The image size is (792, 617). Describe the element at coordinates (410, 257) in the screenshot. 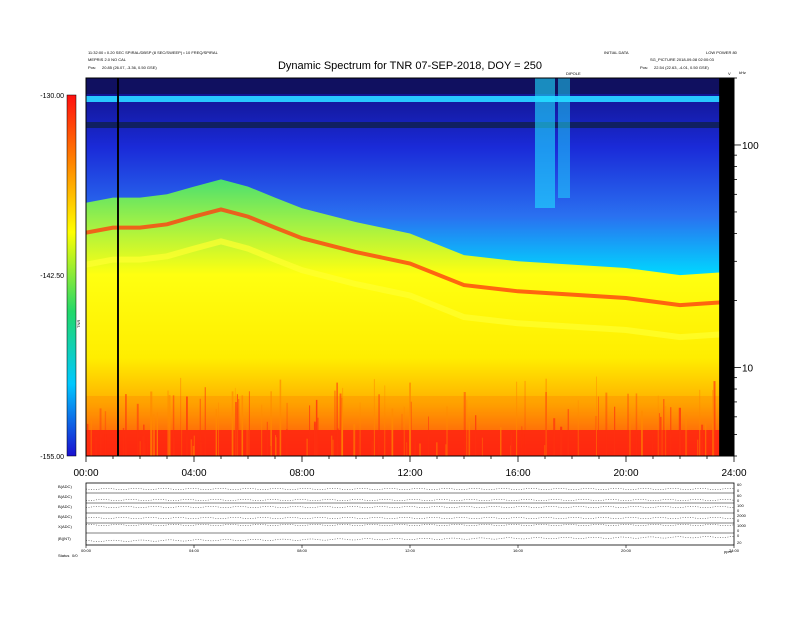

I see `emission-ridge` at that location.